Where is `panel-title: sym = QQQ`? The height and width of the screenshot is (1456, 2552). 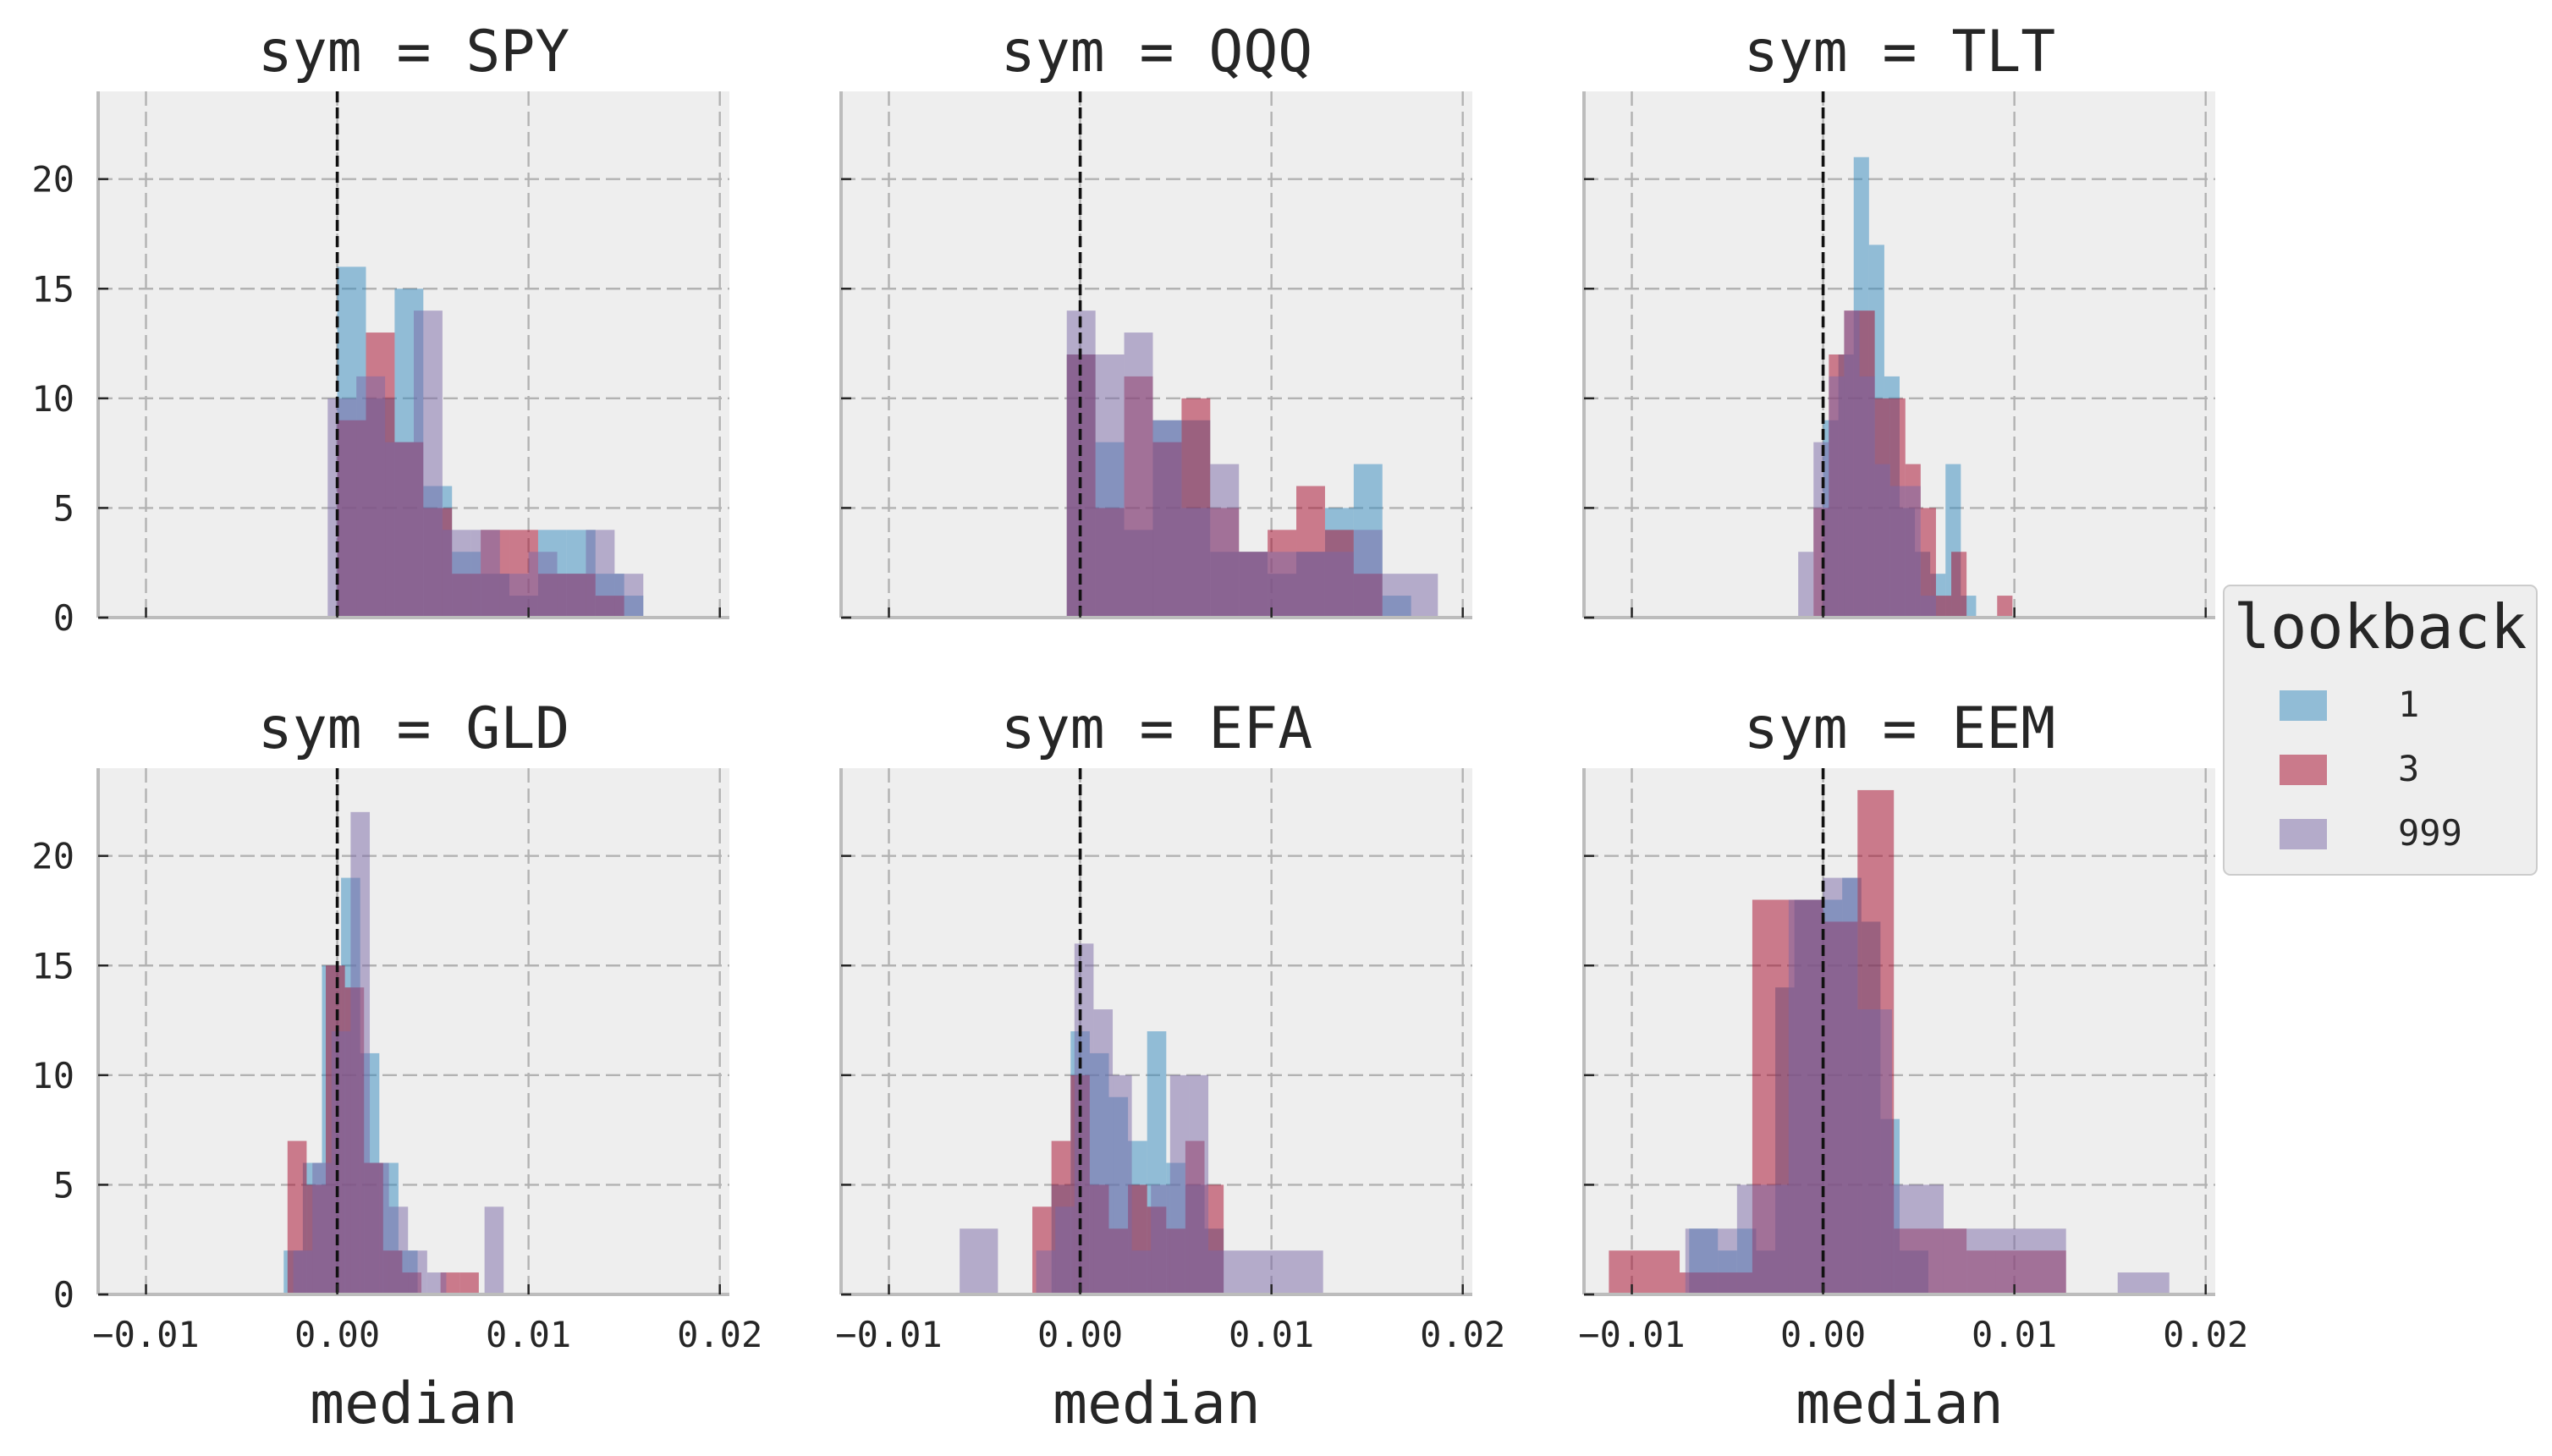 panel-title: sym = QQQ is located at coordinates (1156, 52).